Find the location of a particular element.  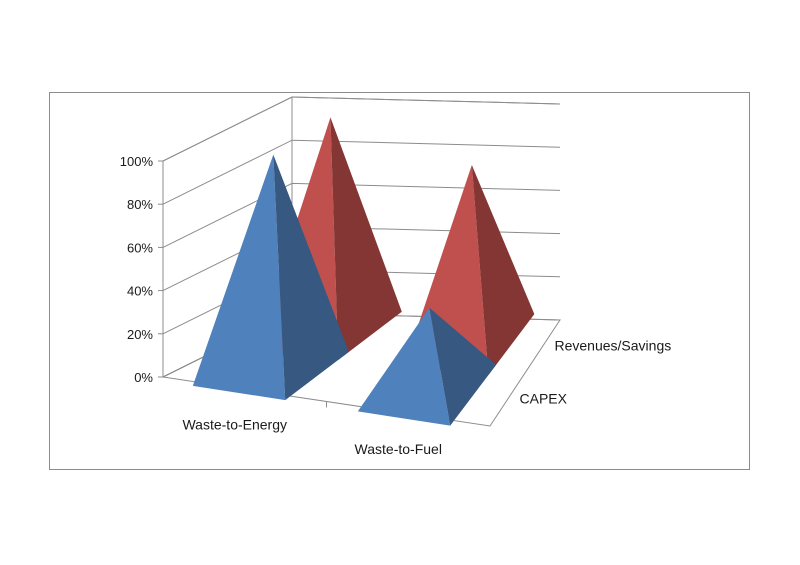

category-label: Waste-to-Fuel is located at coordinates (398, 449).